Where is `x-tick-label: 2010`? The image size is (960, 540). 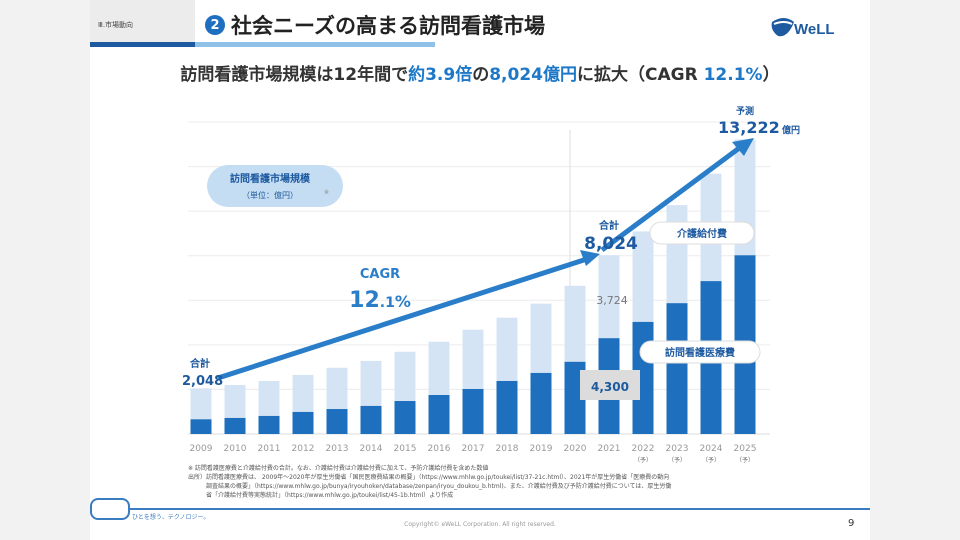
x-tick-label: 2010 is located at coordinates (235, 449).